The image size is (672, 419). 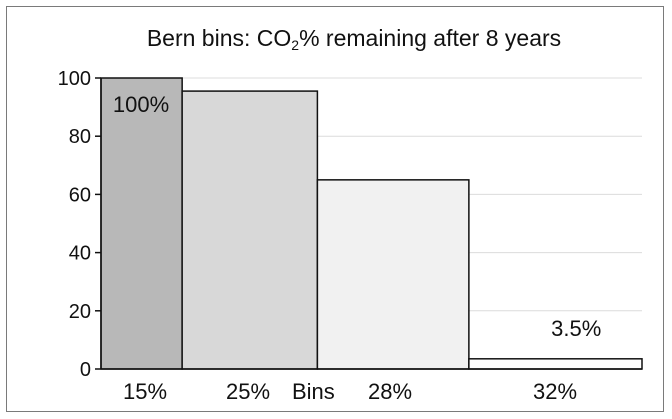 I want to click on x-tick-label-1: 15%, so click(x=145, y=391).